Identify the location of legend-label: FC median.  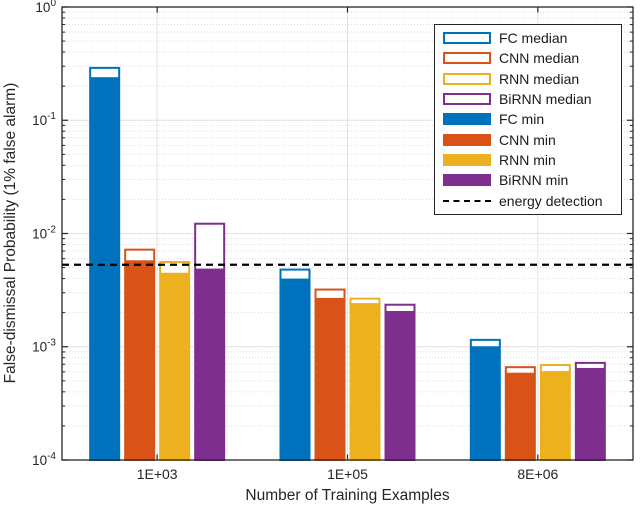
(533, 38).